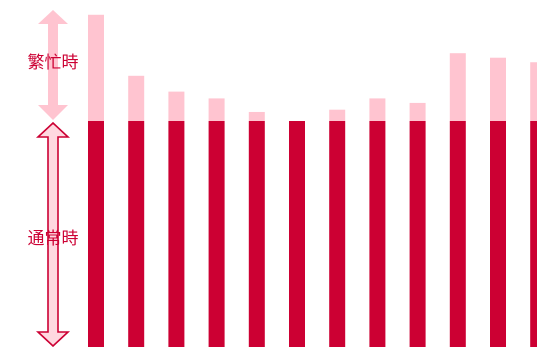  What do you see at coordinates (53, 239) in the screenshot?
I see `normal-label: 通常時` at bounding box center [53, 239].